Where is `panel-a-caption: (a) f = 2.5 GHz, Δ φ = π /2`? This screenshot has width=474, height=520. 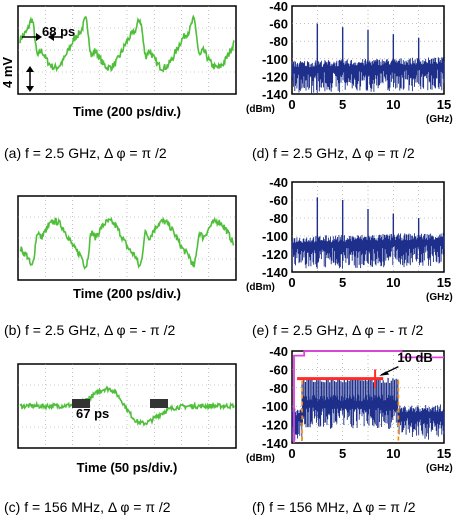
panel-a-caption: (a) f = 2.5 GHz, Δ φ = π /2 is located at coordinates (85, 153).